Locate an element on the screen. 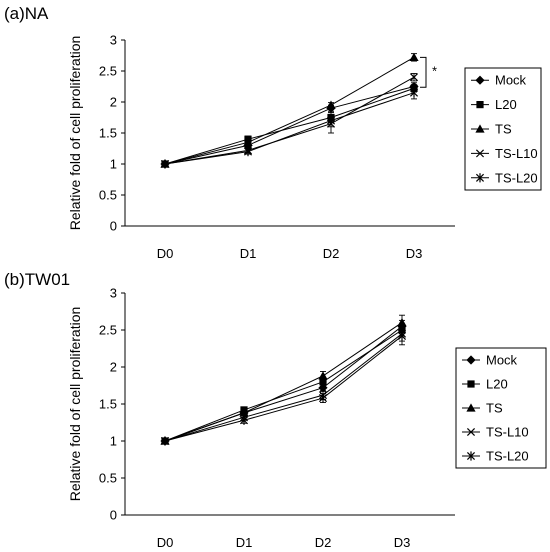  series-ts-l10 is located at coordinates (283, 385).